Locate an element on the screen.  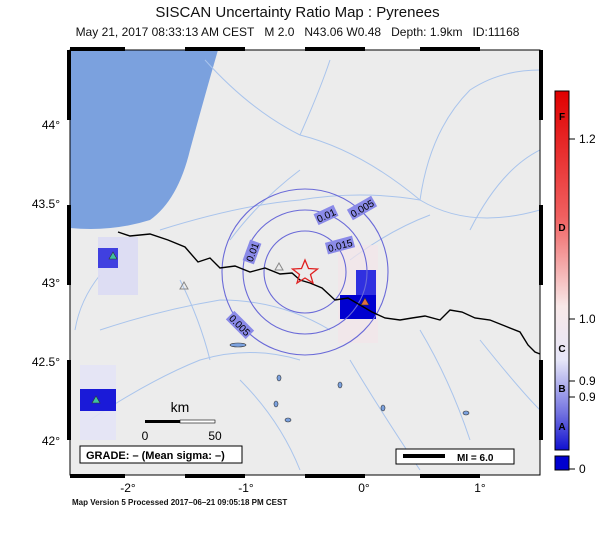
lat-tick-label: 42° is located at coordinates (51, 441).